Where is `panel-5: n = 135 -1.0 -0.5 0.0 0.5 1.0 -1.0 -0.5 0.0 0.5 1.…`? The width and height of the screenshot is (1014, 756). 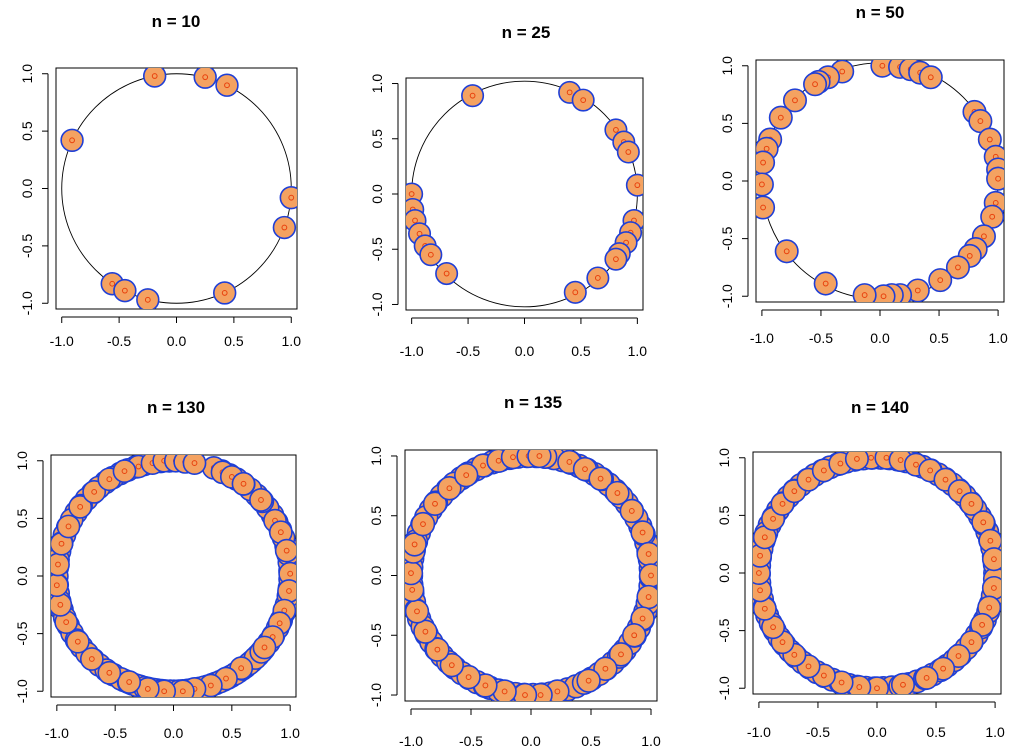
panel-5: n = 135 -1.0 -0.5 0.0 0.5 1.0 -1.0 -0.5 0.0 0.5 1.… is located at coordinates (514, 571).